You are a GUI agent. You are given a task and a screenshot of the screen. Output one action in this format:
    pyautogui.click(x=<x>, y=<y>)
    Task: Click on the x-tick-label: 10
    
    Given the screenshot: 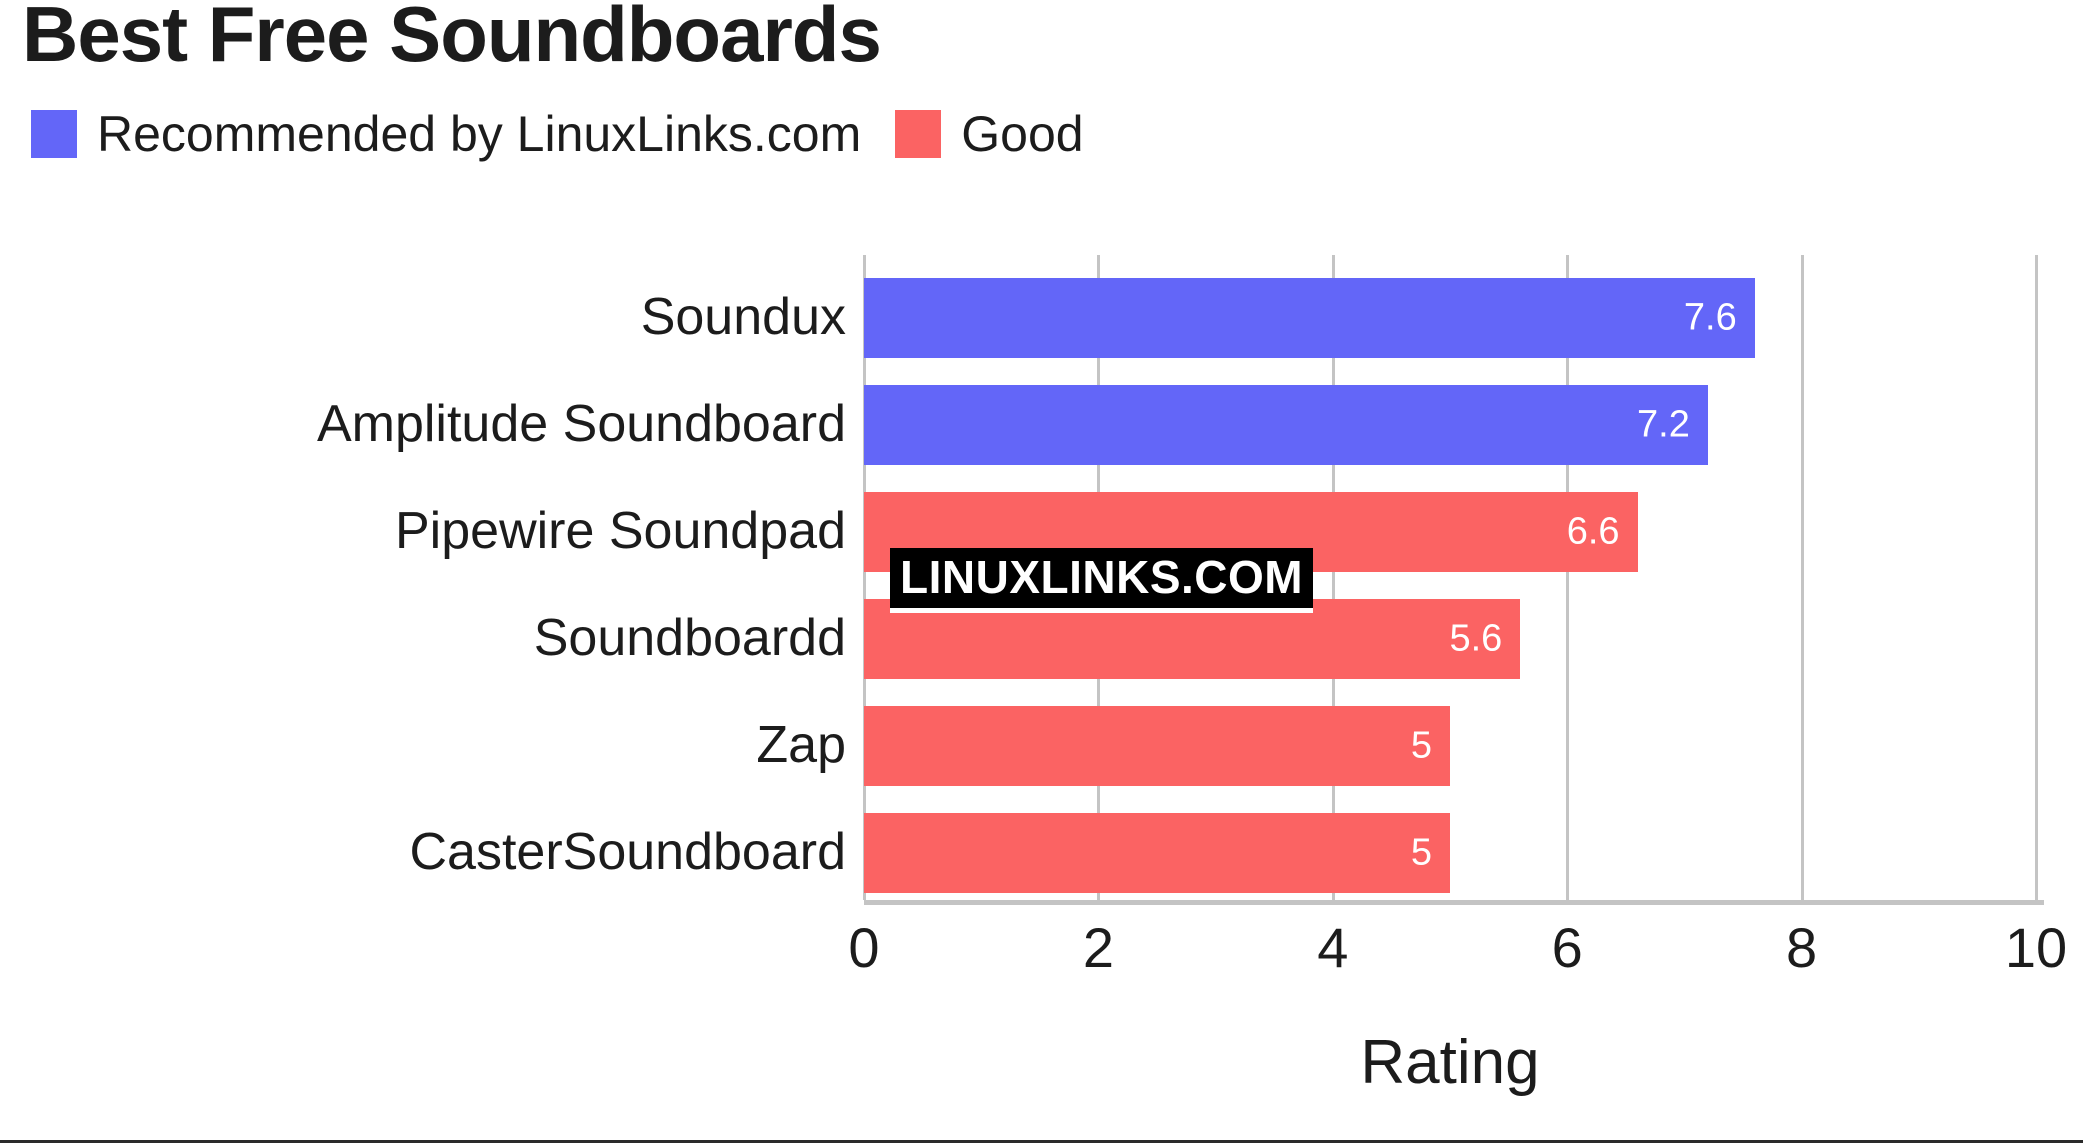 What is the action you would take?
    pyautogui.click(x=2036, y=947)
    